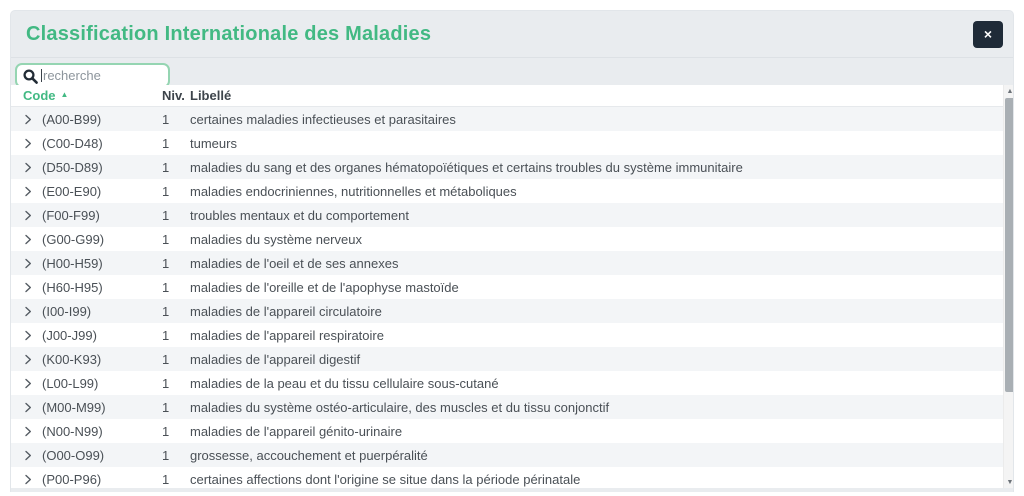  What do you see at coordinates (64, 94) in the screenshot?
I see `sort-asc-icon: ▲` at bounding box center [64, 94].